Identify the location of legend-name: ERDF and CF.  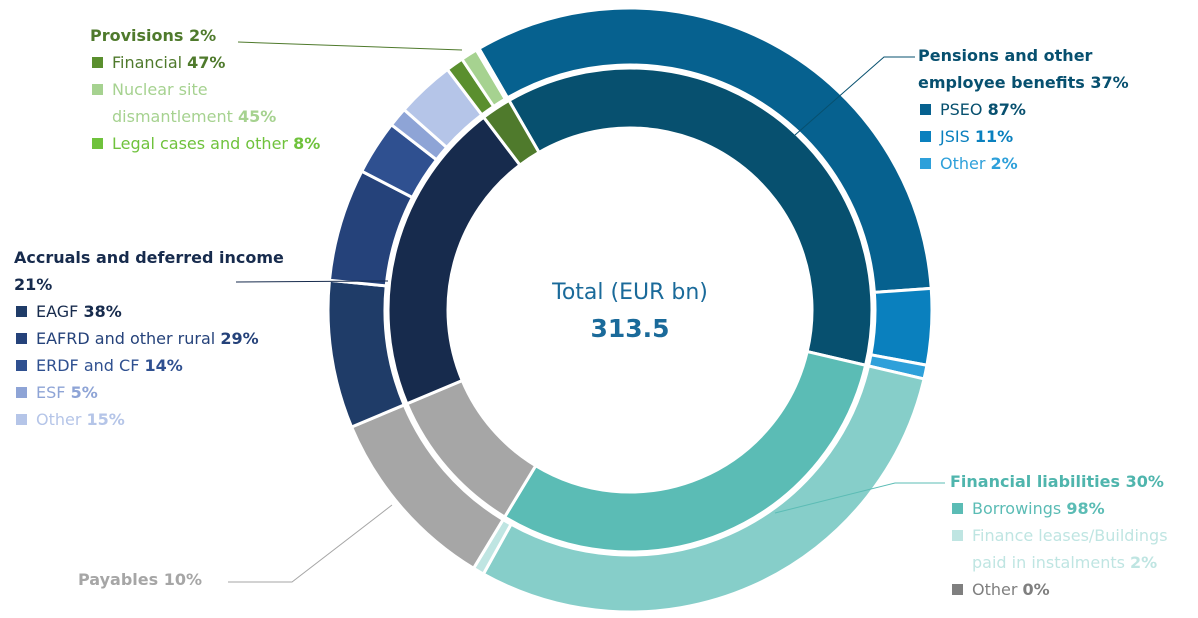
(88, 365).